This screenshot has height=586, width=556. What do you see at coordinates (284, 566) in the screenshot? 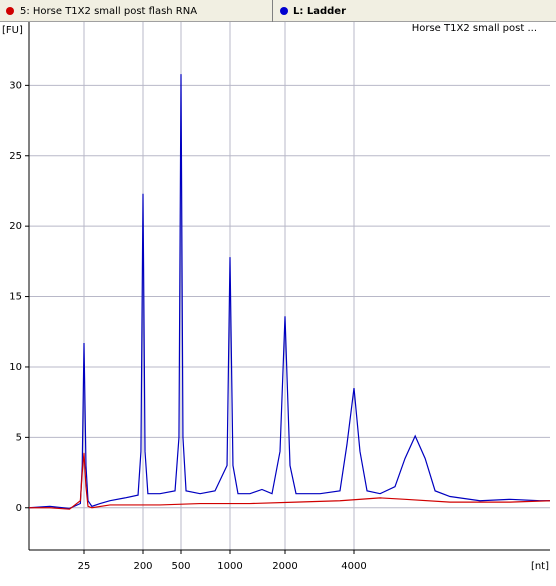
I see `x-tick-label: 2000` at bounding box center [284, 566].